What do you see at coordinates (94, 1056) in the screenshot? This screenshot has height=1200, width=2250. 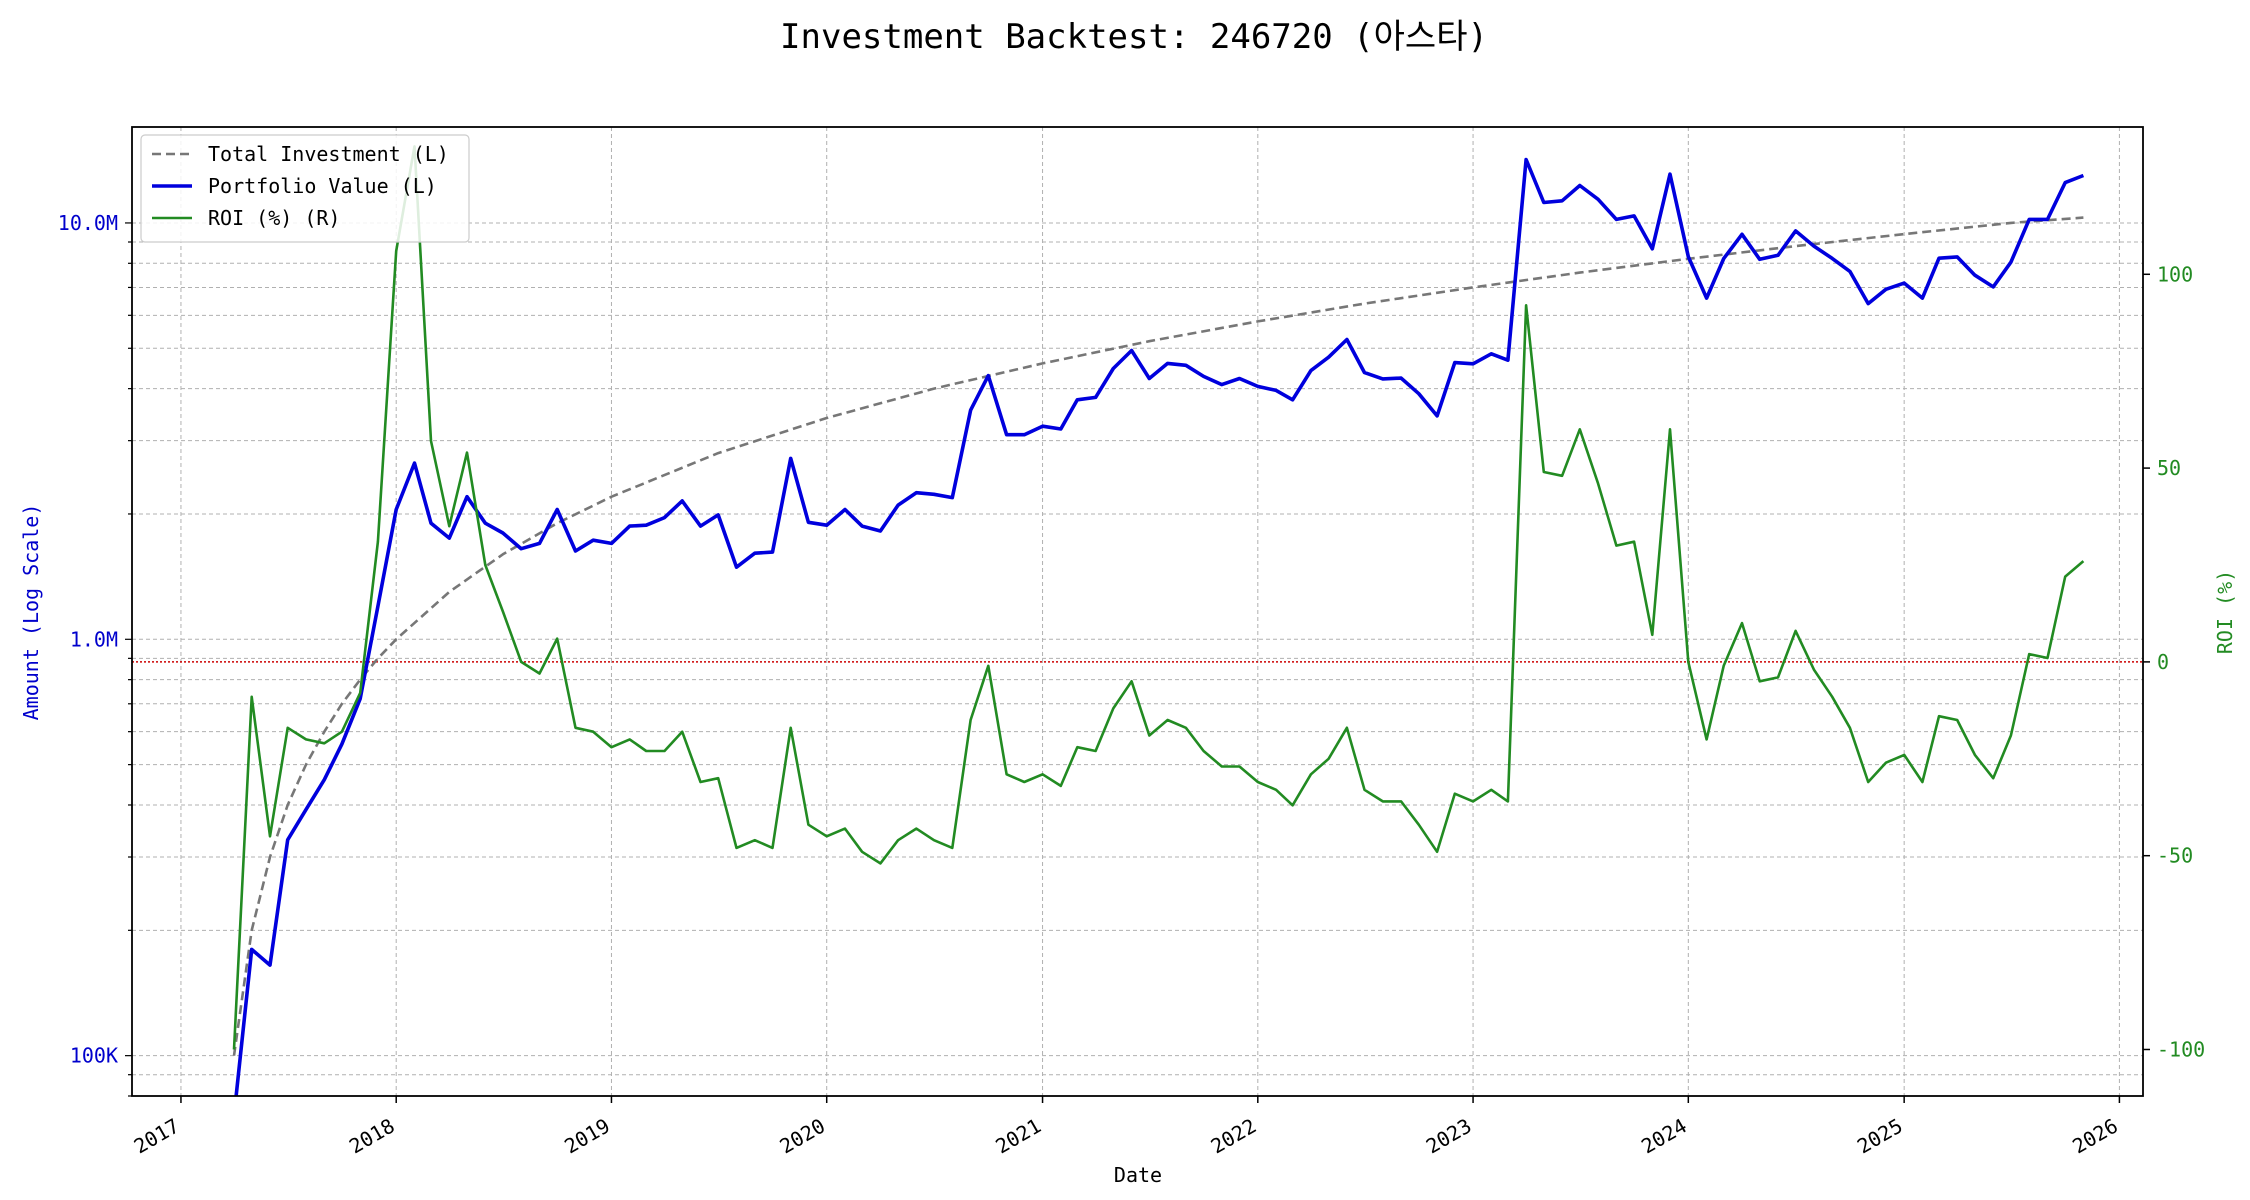 I see `y-left-tick-label: 100K` at bounding box center [94, 1056].